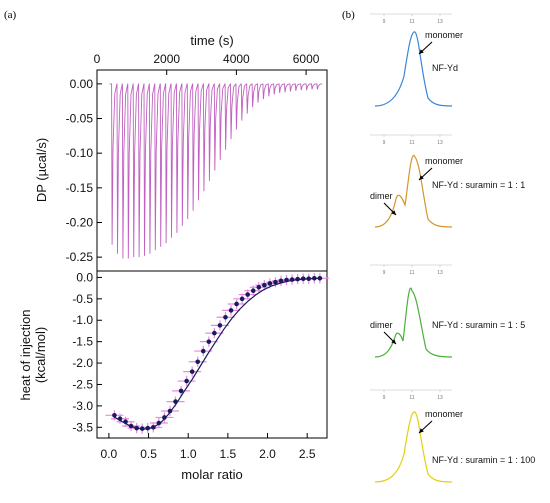 This screenshot has height=503, width=550. What do you see at coordinates (207, 63) in the screenshot?
I see `itc-top-xticks: 0 2000 4000 6000` at bounding box center [207, 63].